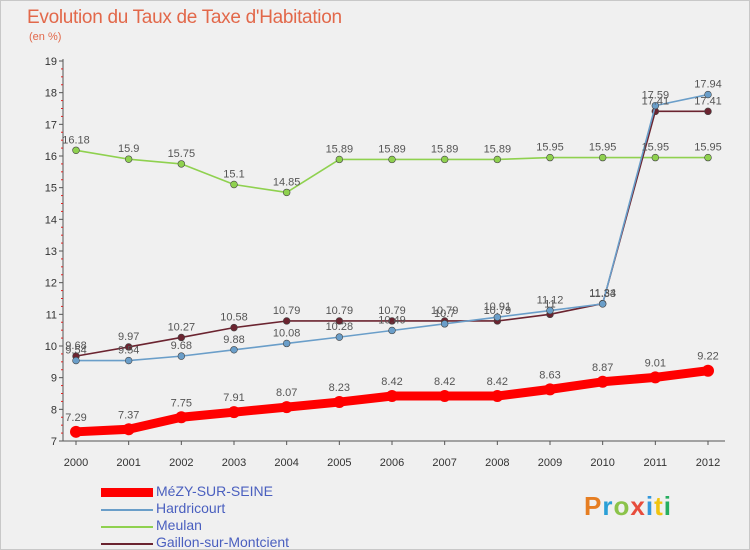 This screenshot has width=750, height=550. What do you see at coordinates (128, 463) in the screenshot?
I see `x-tick-label: 2001` at bounding box center [128, 463].